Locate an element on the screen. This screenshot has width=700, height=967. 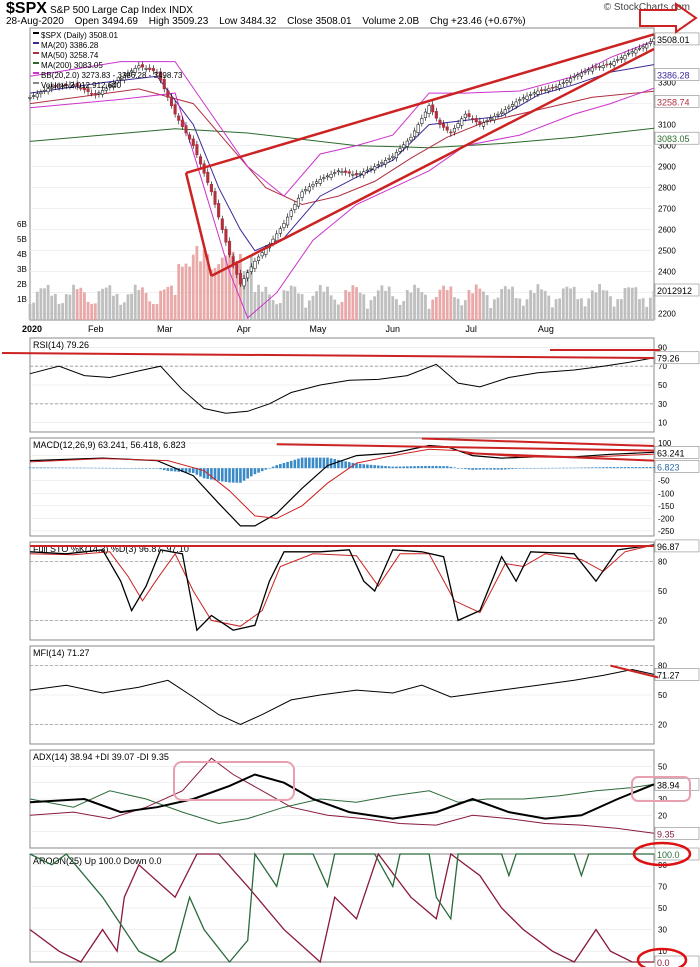
price-y-tick: 2400 is located at coordinates (667, 272).